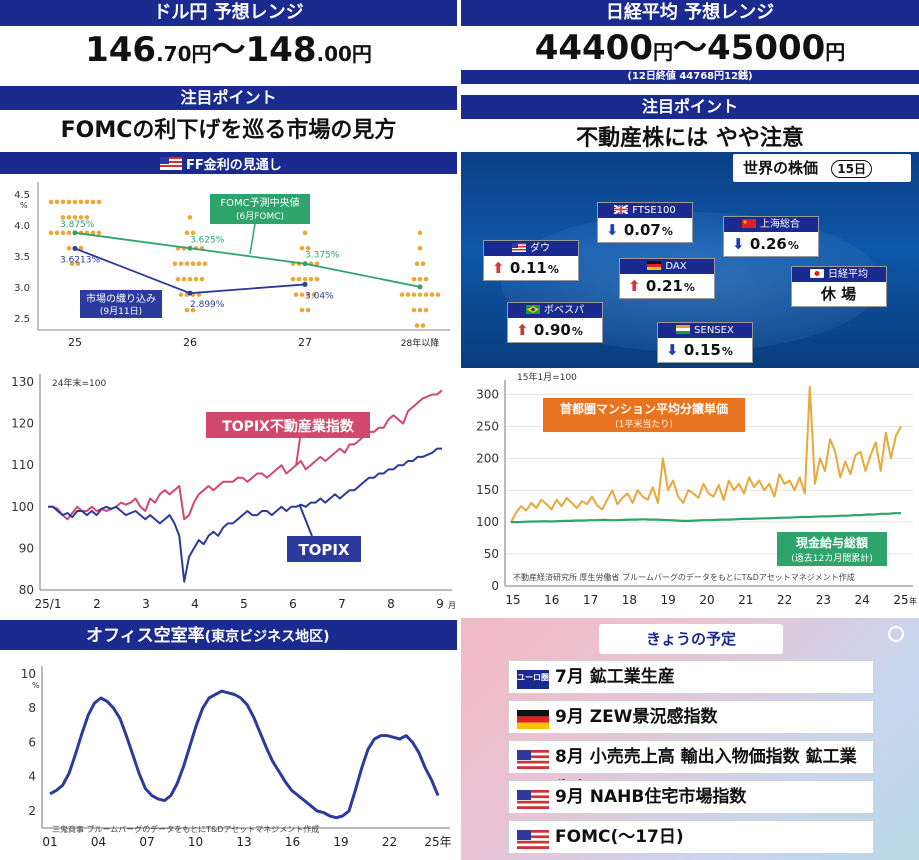  What do you see at coordinates (26, 590) in the screenshot?
I see `topix-ytick-label: 80` at bounding box center [26, 590].